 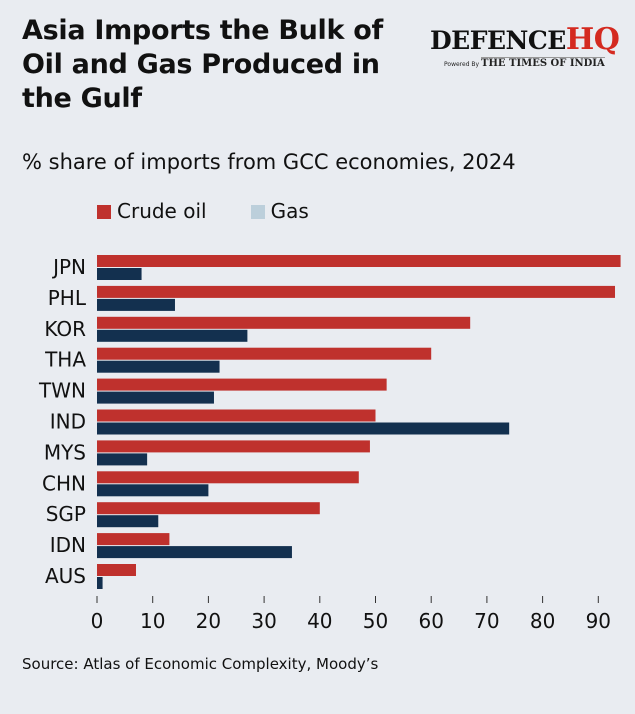 What do you see at coordinates (542, 621) in the screenshot?
I see `x-tick-label: 80` at bounding box center [542, 621].